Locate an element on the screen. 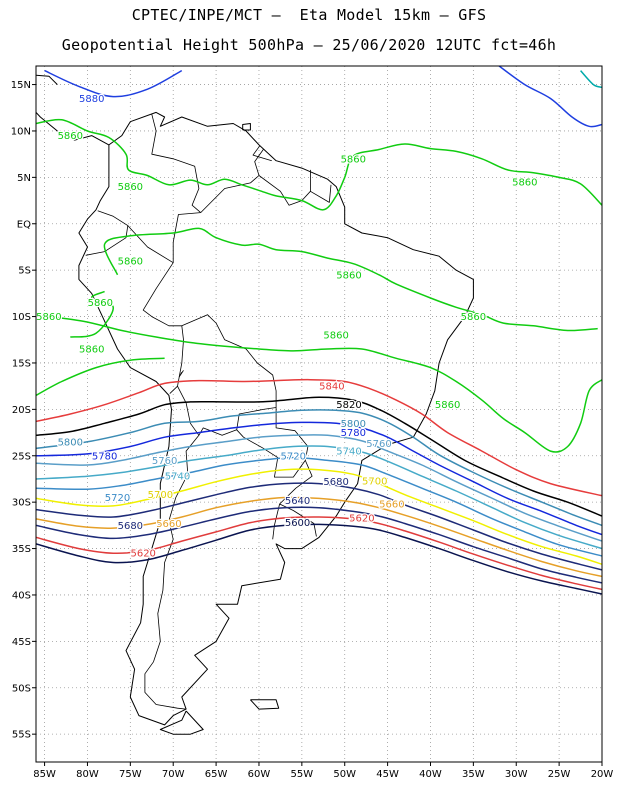 Image resolution: width=618 pixels, height=800 pixels. lat-tick-label: 35S is located at coordinates (21, 549).